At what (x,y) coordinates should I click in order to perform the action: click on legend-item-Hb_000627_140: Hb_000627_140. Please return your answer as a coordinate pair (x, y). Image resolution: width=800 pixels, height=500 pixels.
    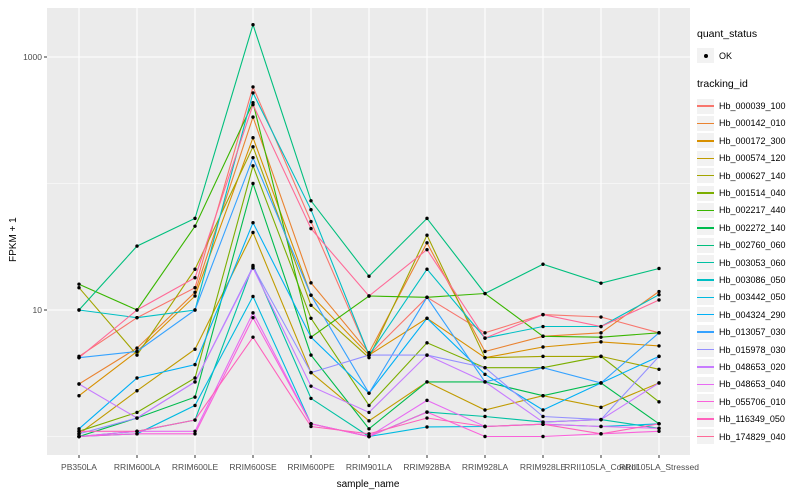
    Looking at the image, I should click on (747, 175).